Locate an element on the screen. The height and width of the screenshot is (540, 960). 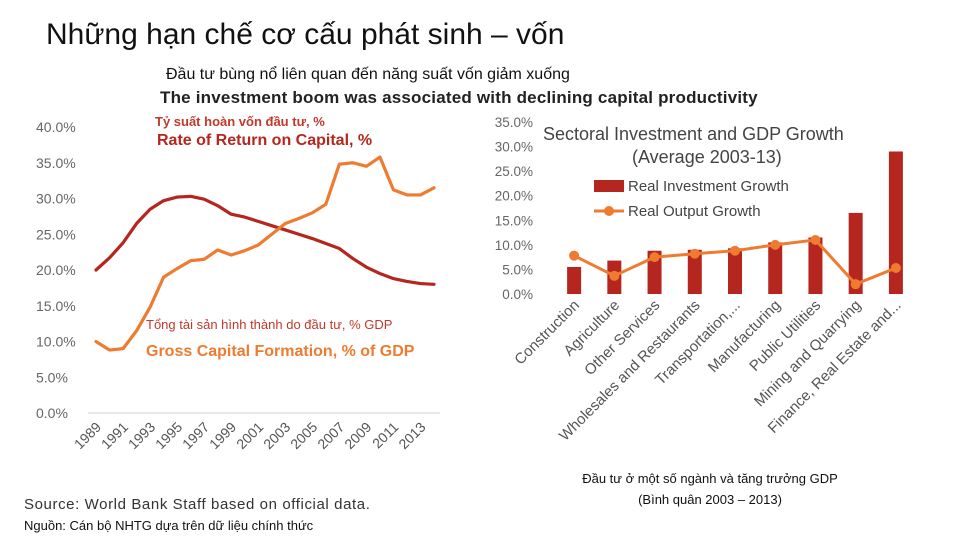
chart2-y-tick-label: 15.0% is located at coordinates (514, 220).